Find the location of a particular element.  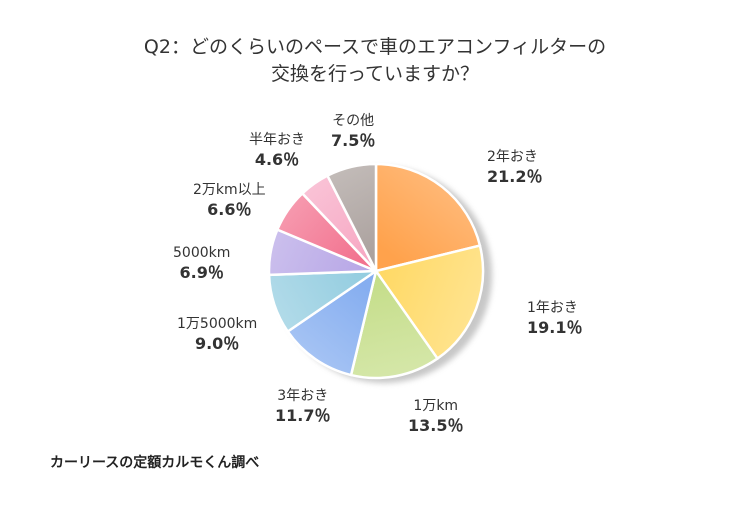

slice-category: 1年おき is located at coordinates (552, 308).